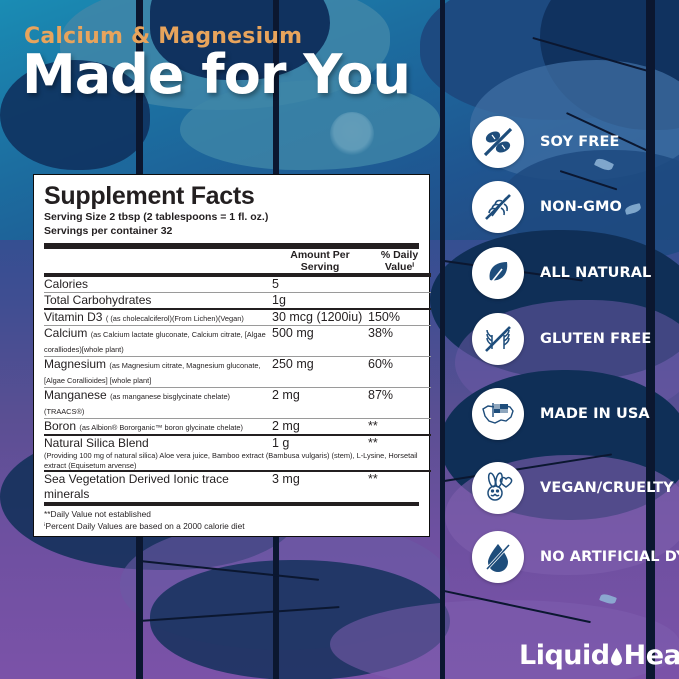 The width and height of the screenshot is (679, 679). Describe the element at coordinates (399, 267) in the screenshot. I see `header-dv-line2: Valueⁱ` at that location.